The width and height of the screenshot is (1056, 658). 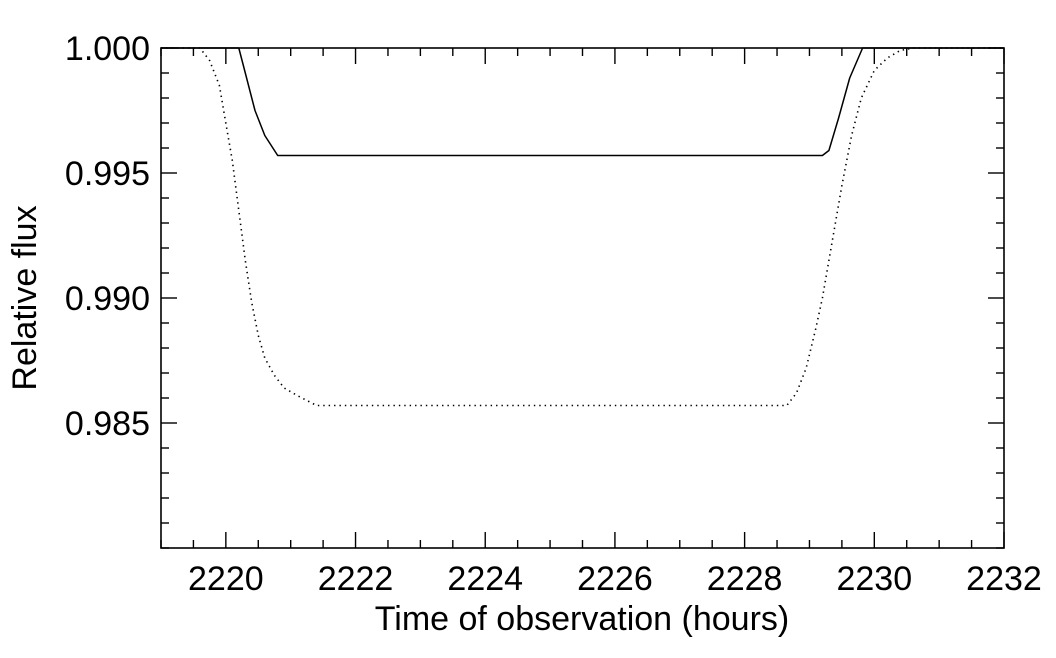 I want to click on y-tick-label: 1.000, so click(x=107, y=49).